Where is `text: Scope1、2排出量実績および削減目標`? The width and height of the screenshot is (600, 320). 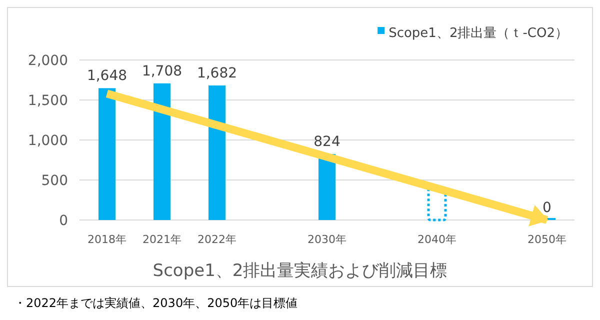 text: Scope1、2排出量実績および削減目標 is located at coordinates (300, 271).